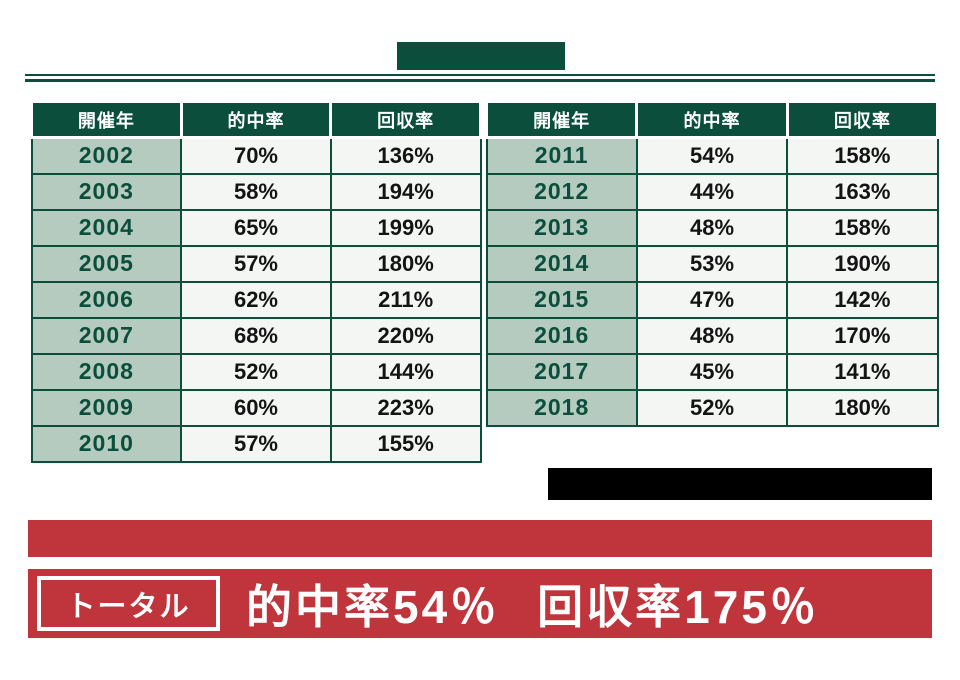  I want to click on table-row: 2018 52% 180%, so click(712, 407).